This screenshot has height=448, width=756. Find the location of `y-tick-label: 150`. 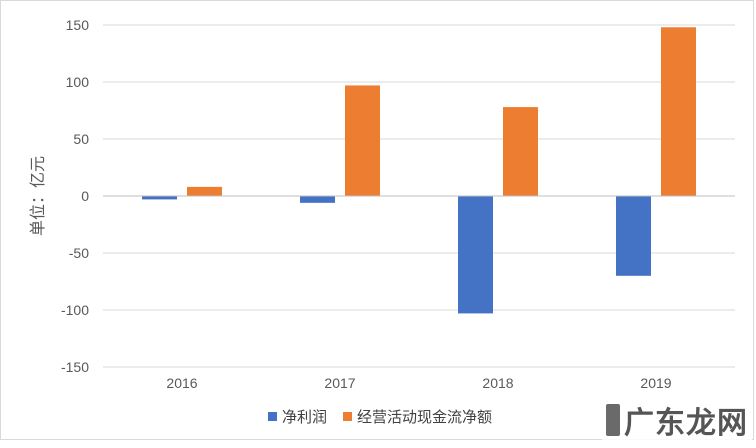

y-tick-label: 150 is located at coordinates (78, 25).